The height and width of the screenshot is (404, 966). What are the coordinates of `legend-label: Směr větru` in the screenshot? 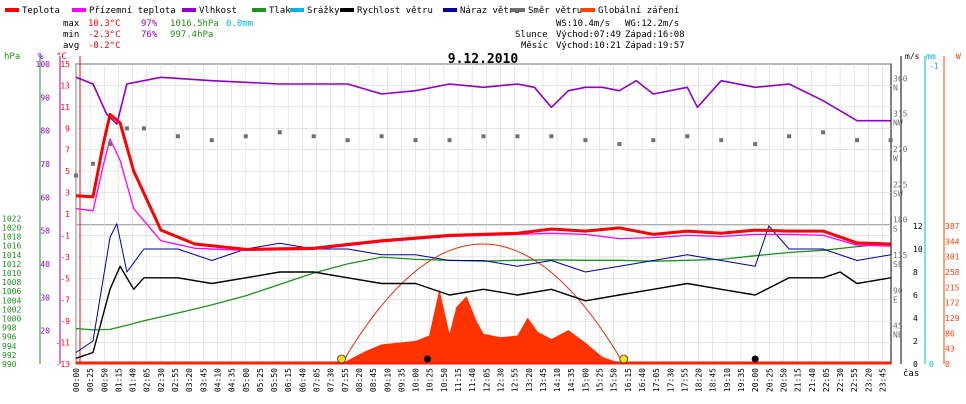 It's located at (555, 11).